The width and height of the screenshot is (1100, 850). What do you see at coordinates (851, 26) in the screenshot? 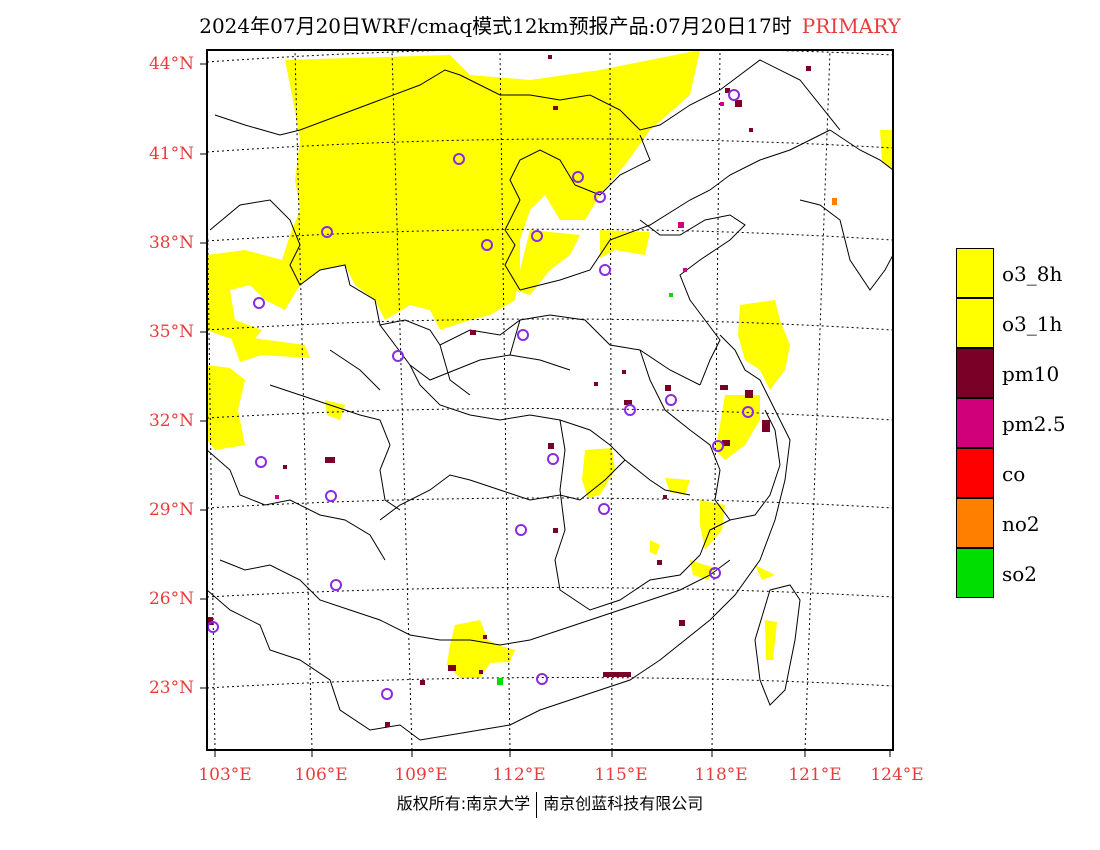
I see `primary-tag: PRIMARY` at bounding box center [851, 26].